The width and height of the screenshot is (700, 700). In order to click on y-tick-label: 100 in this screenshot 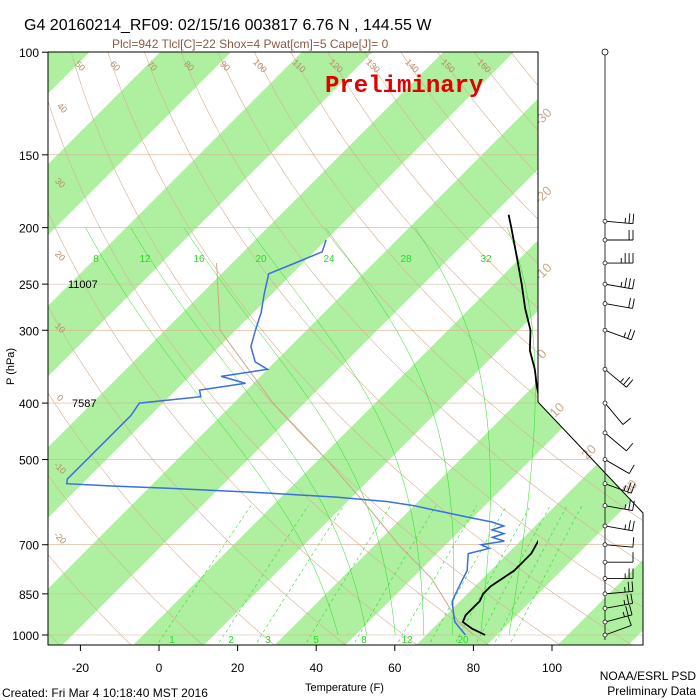, I will do `click(29, 53)`.